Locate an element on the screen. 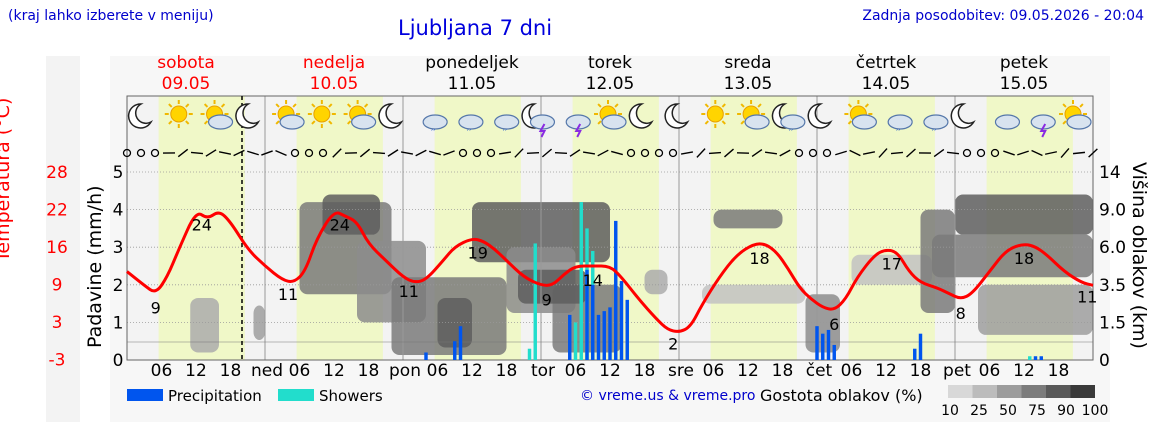 This screenshot has height=443, width=1152. cloud-height-tick: 14 is located at coordinates (1110, 173).